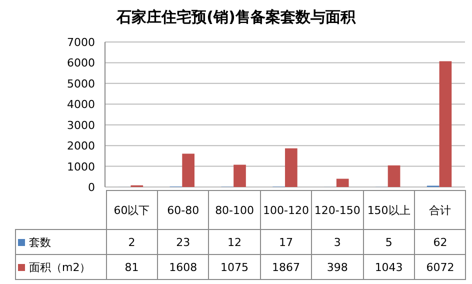 The height and width of the screenshot is (284, 472). What do you see at coordinates (234, 242) in the screenshot?
I see `data-label: 12` at bounding box center [234, 242].